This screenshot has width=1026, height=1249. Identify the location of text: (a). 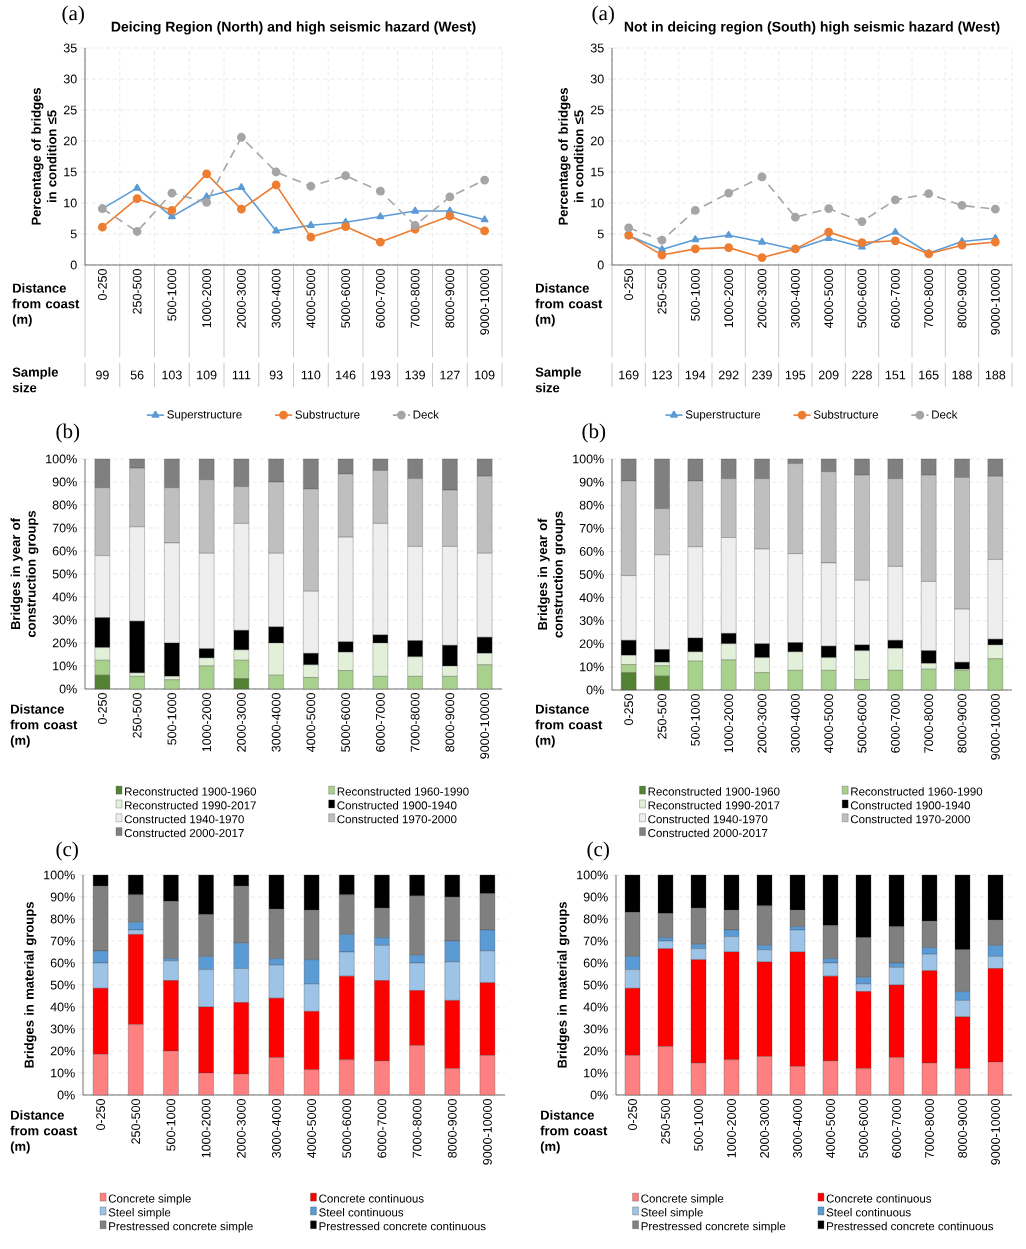
(73, 15).